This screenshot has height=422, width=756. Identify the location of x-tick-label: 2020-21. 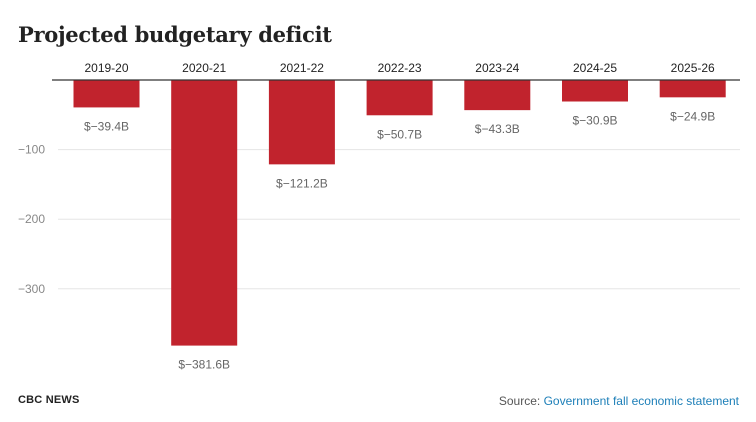
(204, 68).